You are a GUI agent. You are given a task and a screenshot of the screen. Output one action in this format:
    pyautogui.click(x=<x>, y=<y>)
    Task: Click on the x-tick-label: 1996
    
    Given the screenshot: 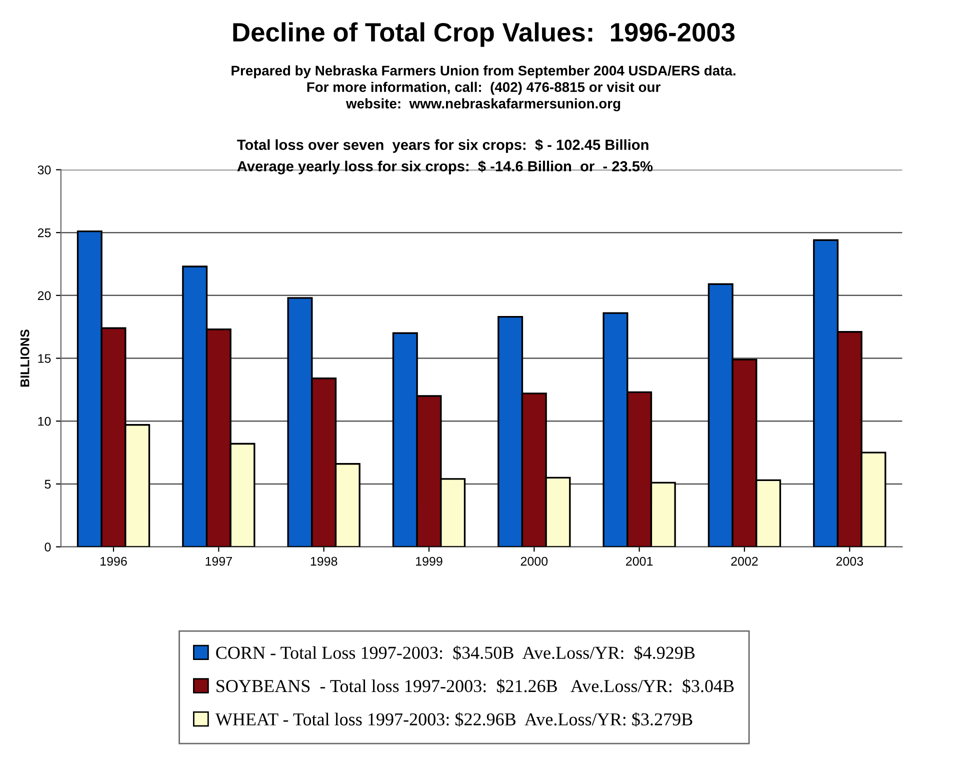 What is the action you would take?
    pyautogui.click(x=113, y=561)
    